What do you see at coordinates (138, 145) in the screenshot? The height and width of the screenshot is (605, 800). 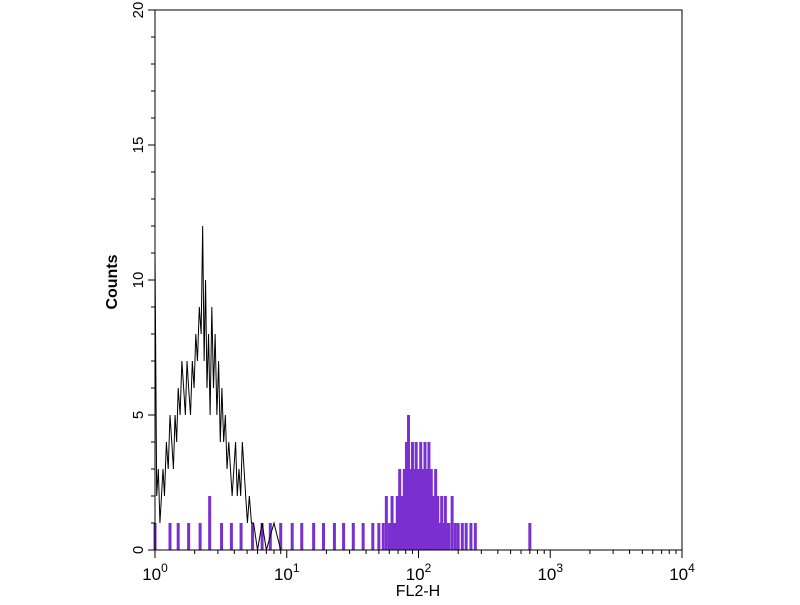 I see `y-tick-label: 15` at bounding box center [138, 145].